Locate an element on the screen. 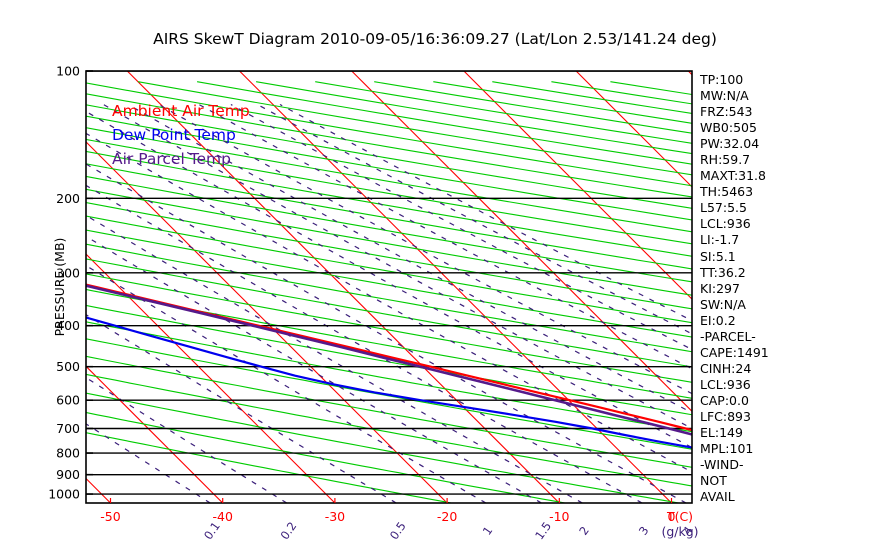  parameter-item: SI:5.1 is located at coordinates (718, 256).